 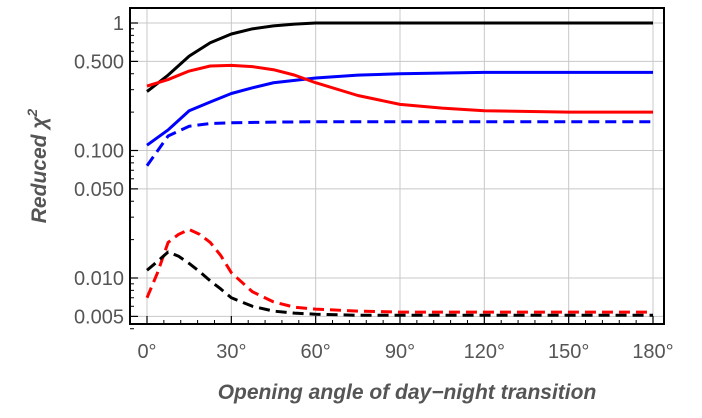 I want to click on x-tick-label: 90°, so click(x=400, y=352).